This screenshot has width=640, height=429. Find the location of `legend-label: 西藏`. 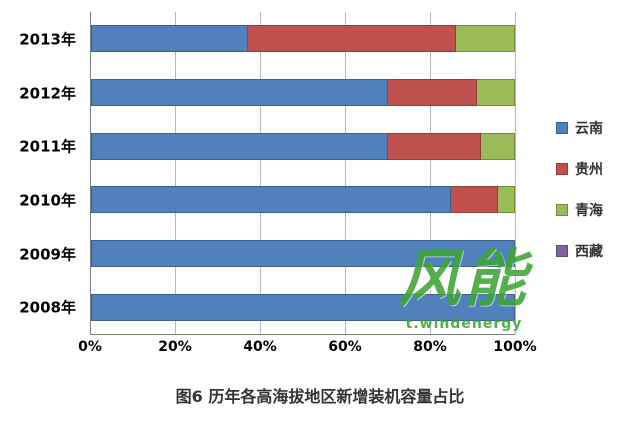

legend-label: 西藏 is located at coordinates (589, 252).